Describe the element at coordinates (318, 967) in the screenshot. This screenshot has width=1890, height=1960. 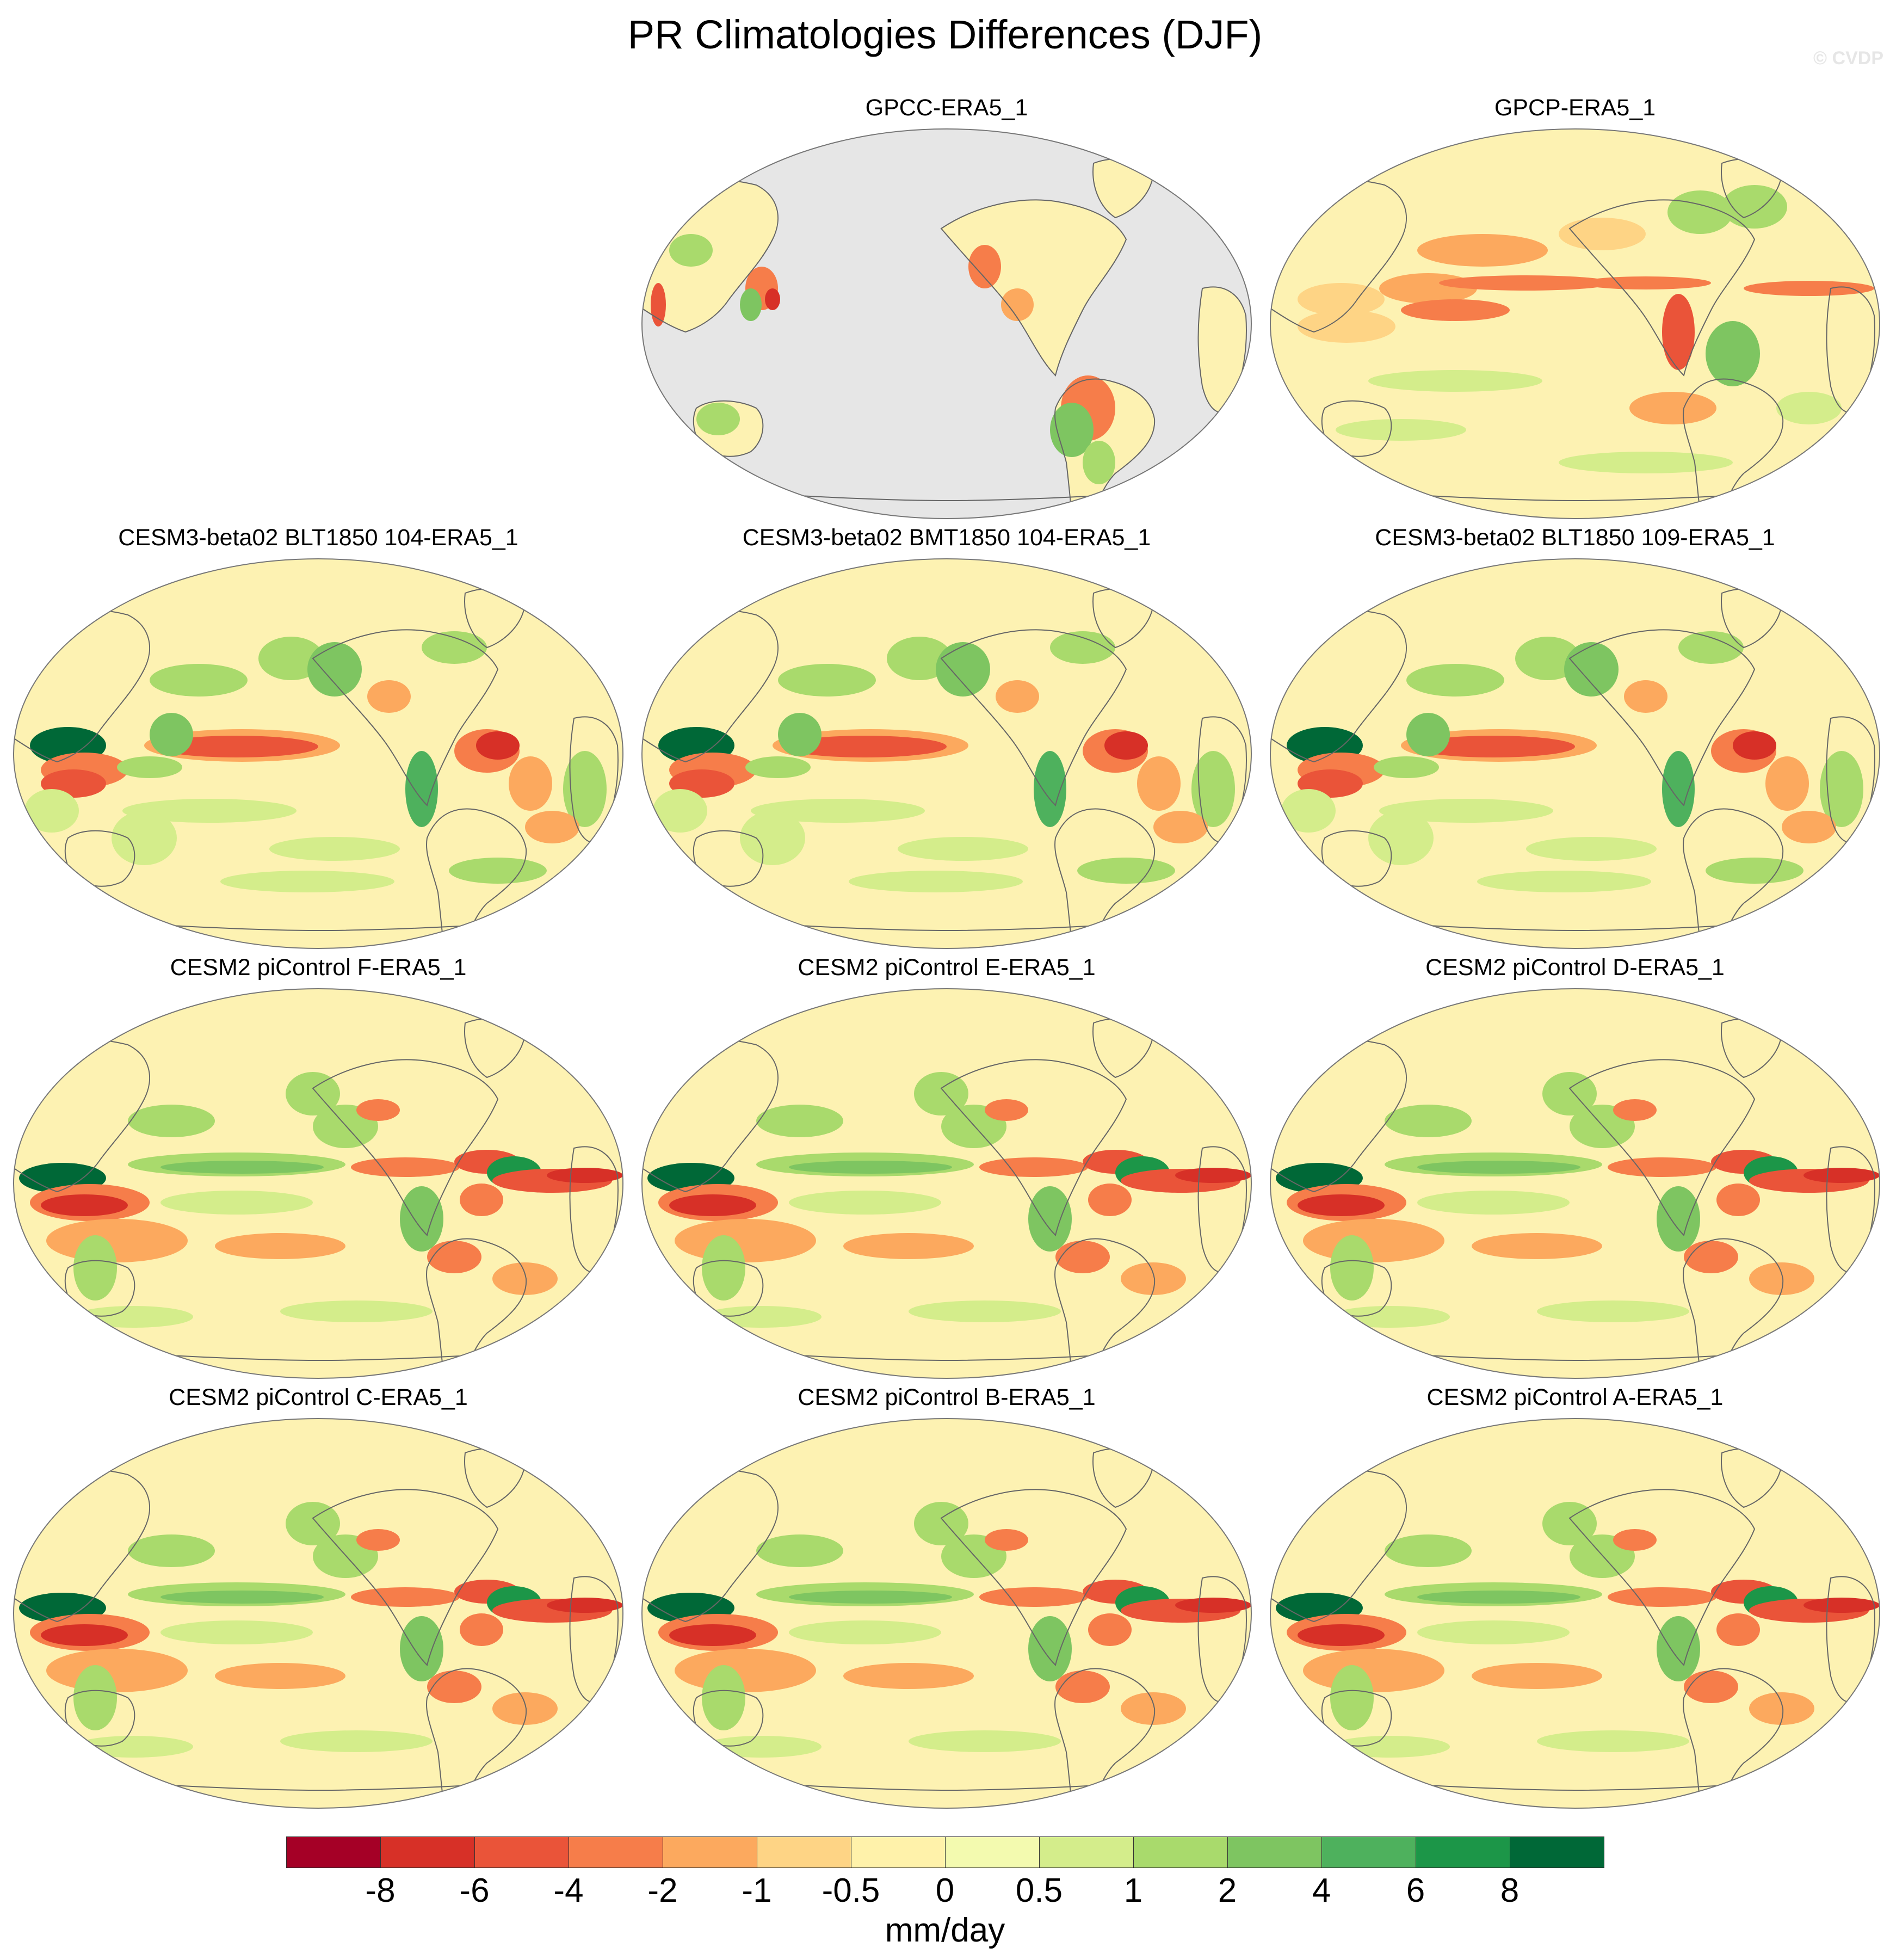
I see `panel-title: CESM2 piControl F-ERA5_1` at that location.